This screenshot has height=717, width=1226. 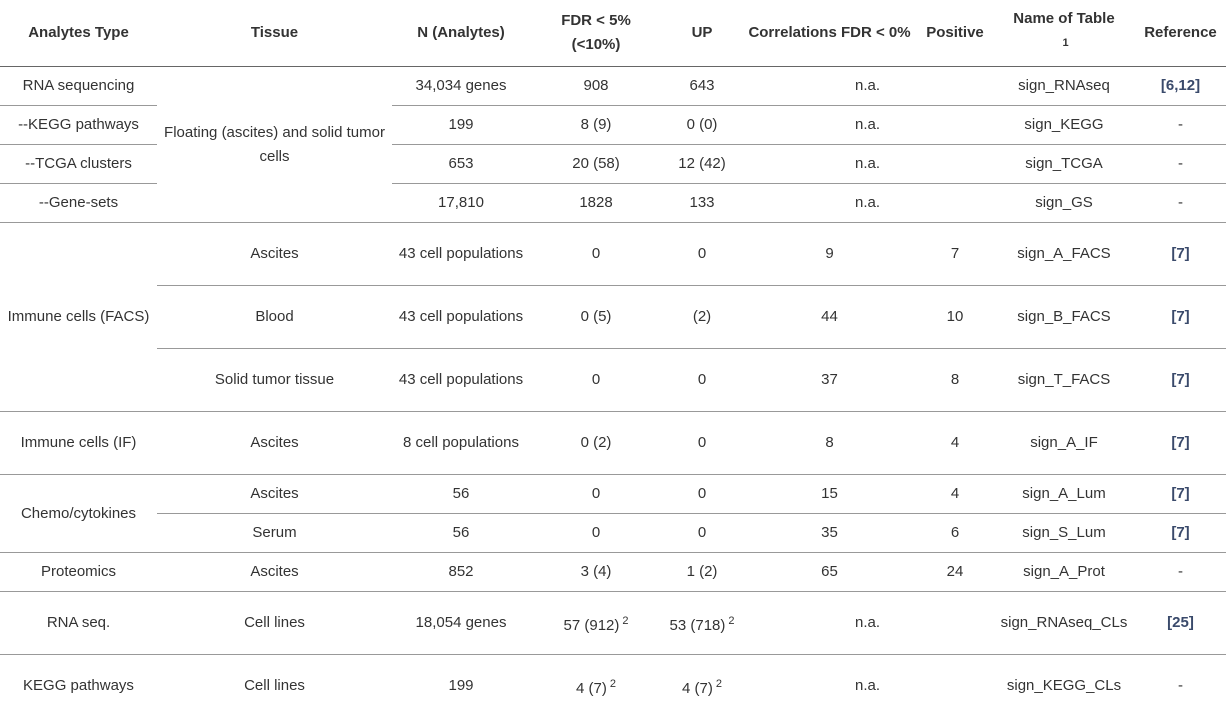 What do you see at coordinates (829, 254) in the screenshot?
I see `table-cell: 9` at bounding box center [829, 254].